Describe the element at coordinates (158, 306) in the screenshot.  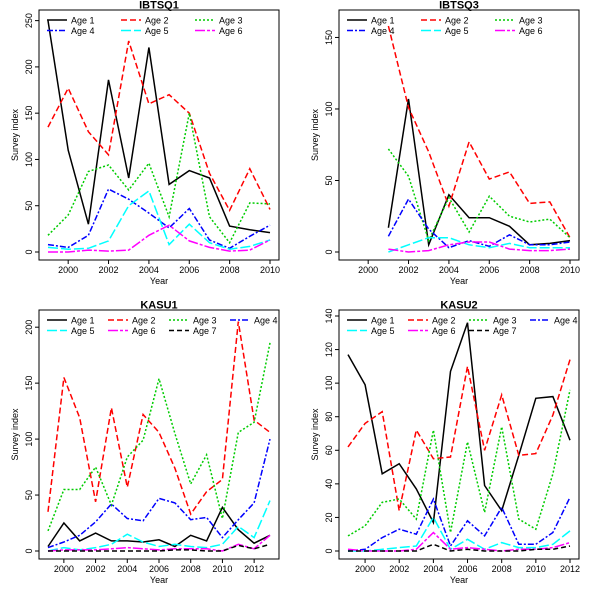
I see `chart-title: KASU1` at that location.